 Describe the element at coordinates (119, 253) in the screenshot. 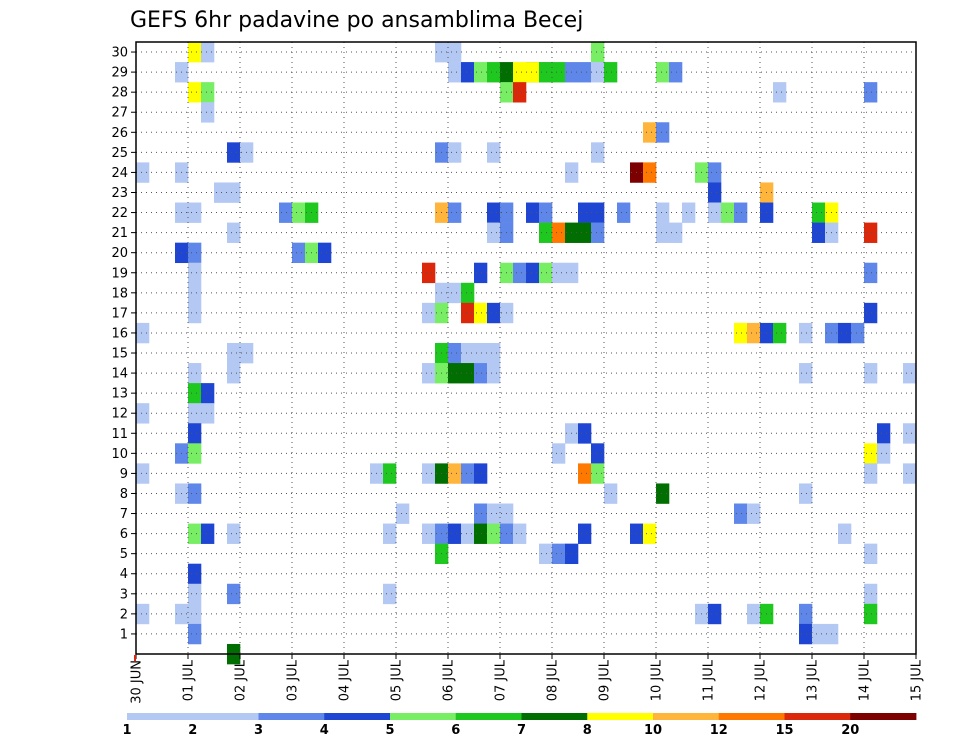

I see `y-tick-label: 20` at that location.